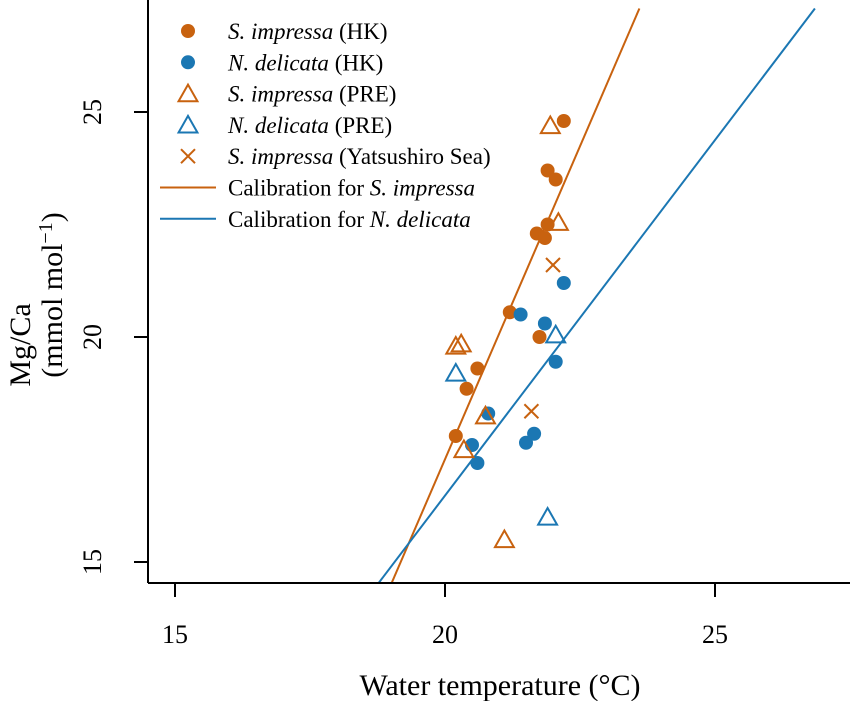 This screenshot has height=701, width=850. What do you see at coordinates (312, 94) in the screenshot?
I see `legend-label-2: S. impressa (PRE)` at bounding box center [312, 94].